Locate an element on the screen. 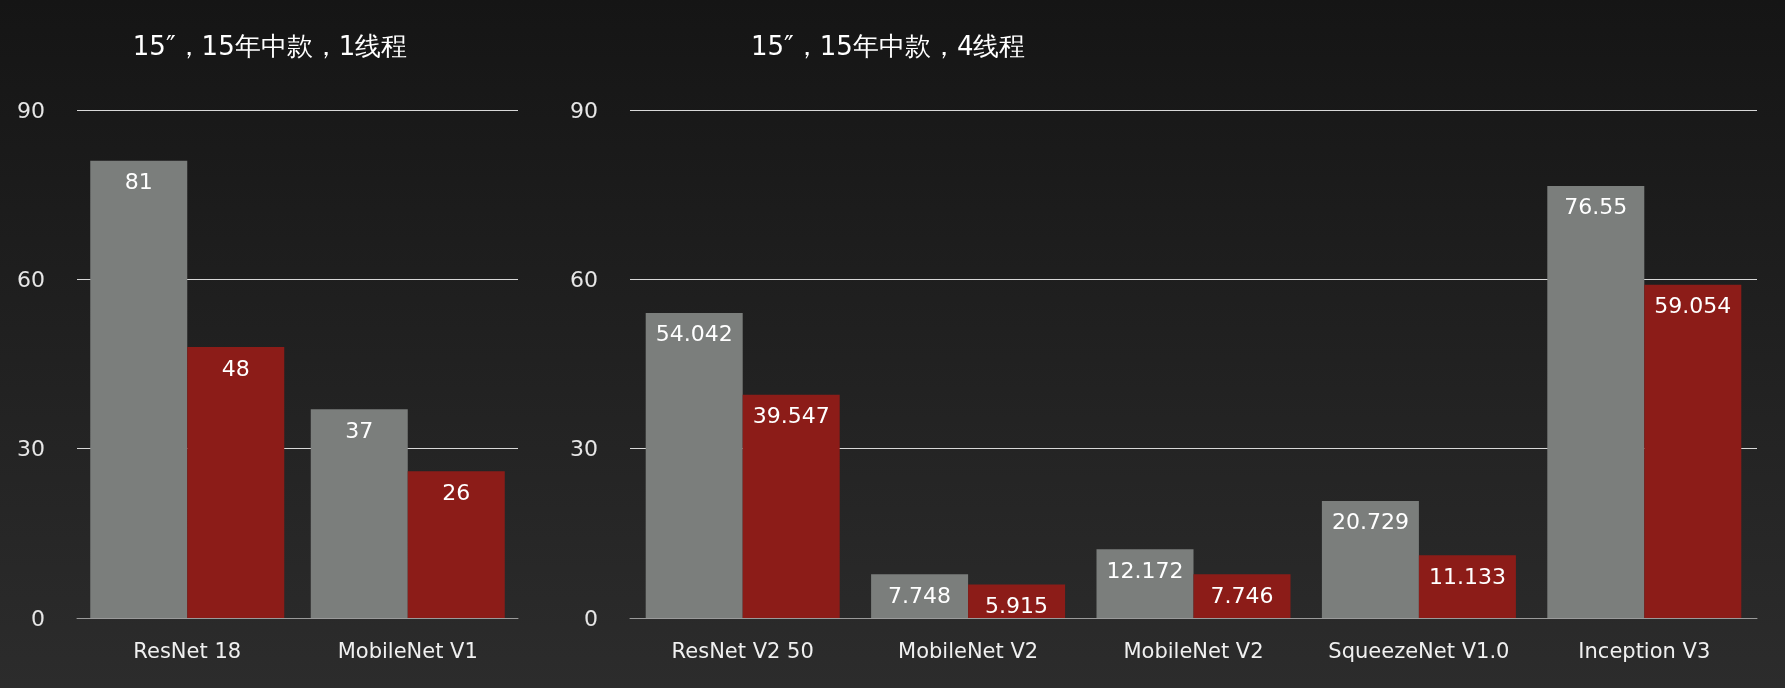  data-label: 5.915 is located at coordinates (1017, 606).